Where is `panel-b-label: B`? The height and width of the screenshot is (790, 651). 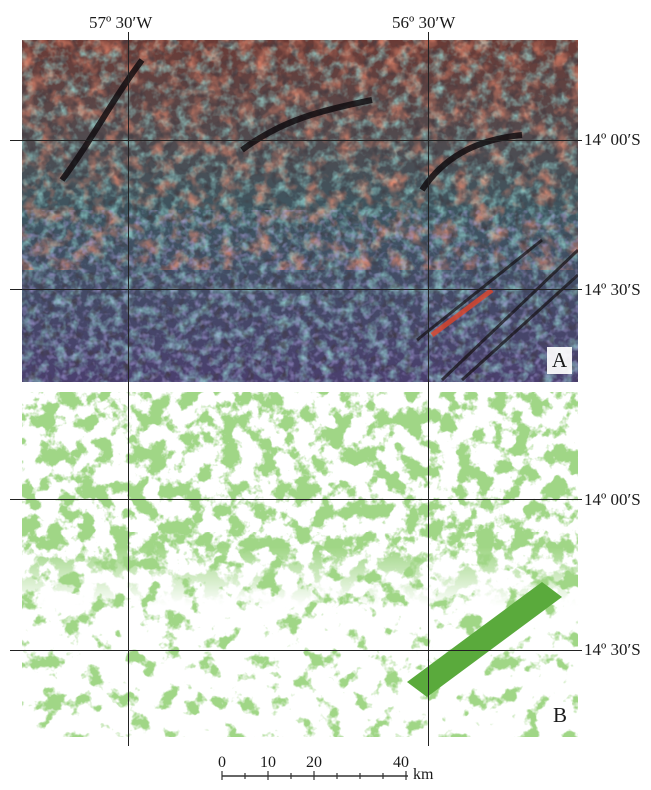
panel-b-label: B is located at coordinates (559, 715).